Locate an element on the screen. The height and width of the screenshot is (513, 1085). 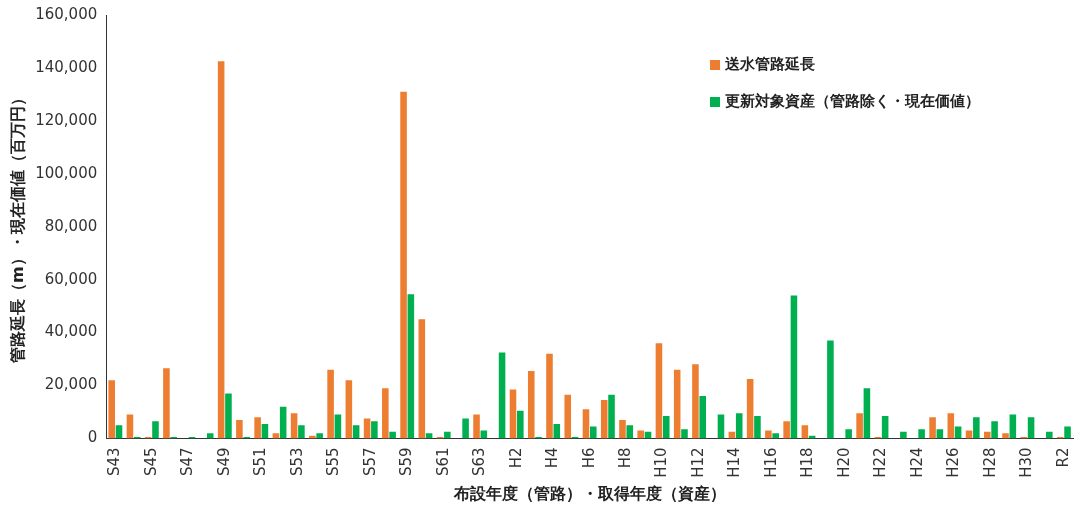
x-tick-label: H10 is located at coordinates (661, 462).